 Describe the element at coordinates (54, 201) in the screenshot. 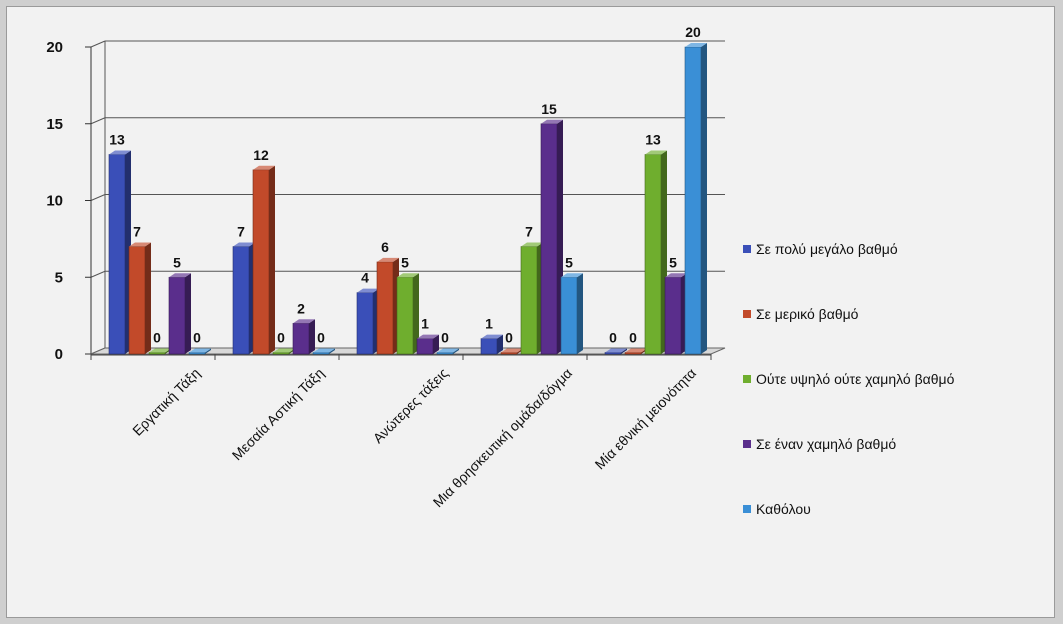

I see `y-tick-label: 10` at that location.